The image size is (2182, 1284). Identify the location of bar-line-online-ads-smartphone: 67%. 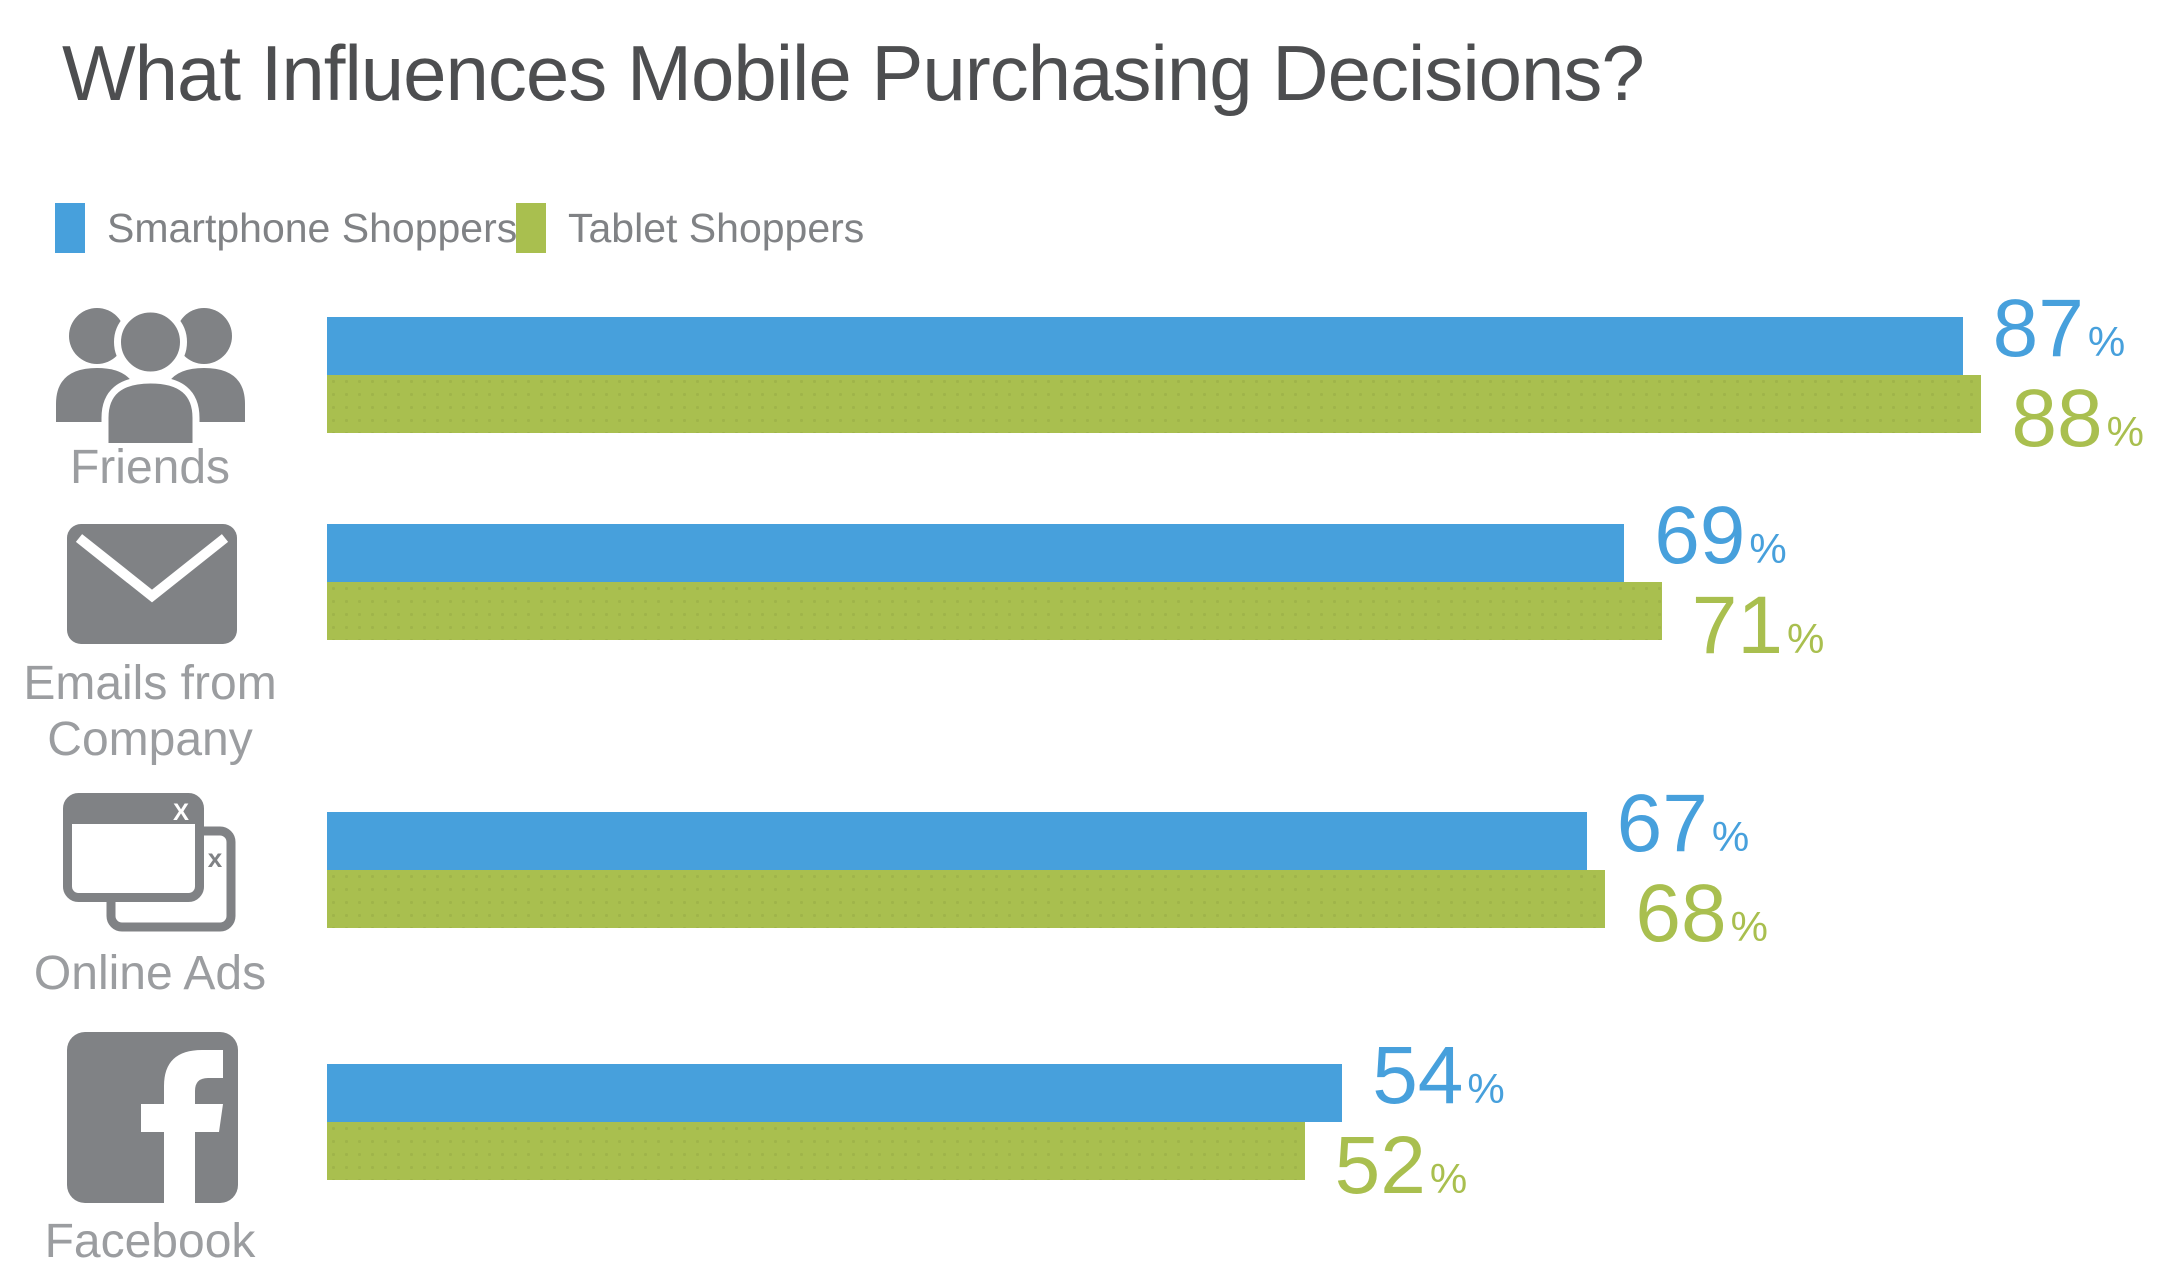
(1254, 826).